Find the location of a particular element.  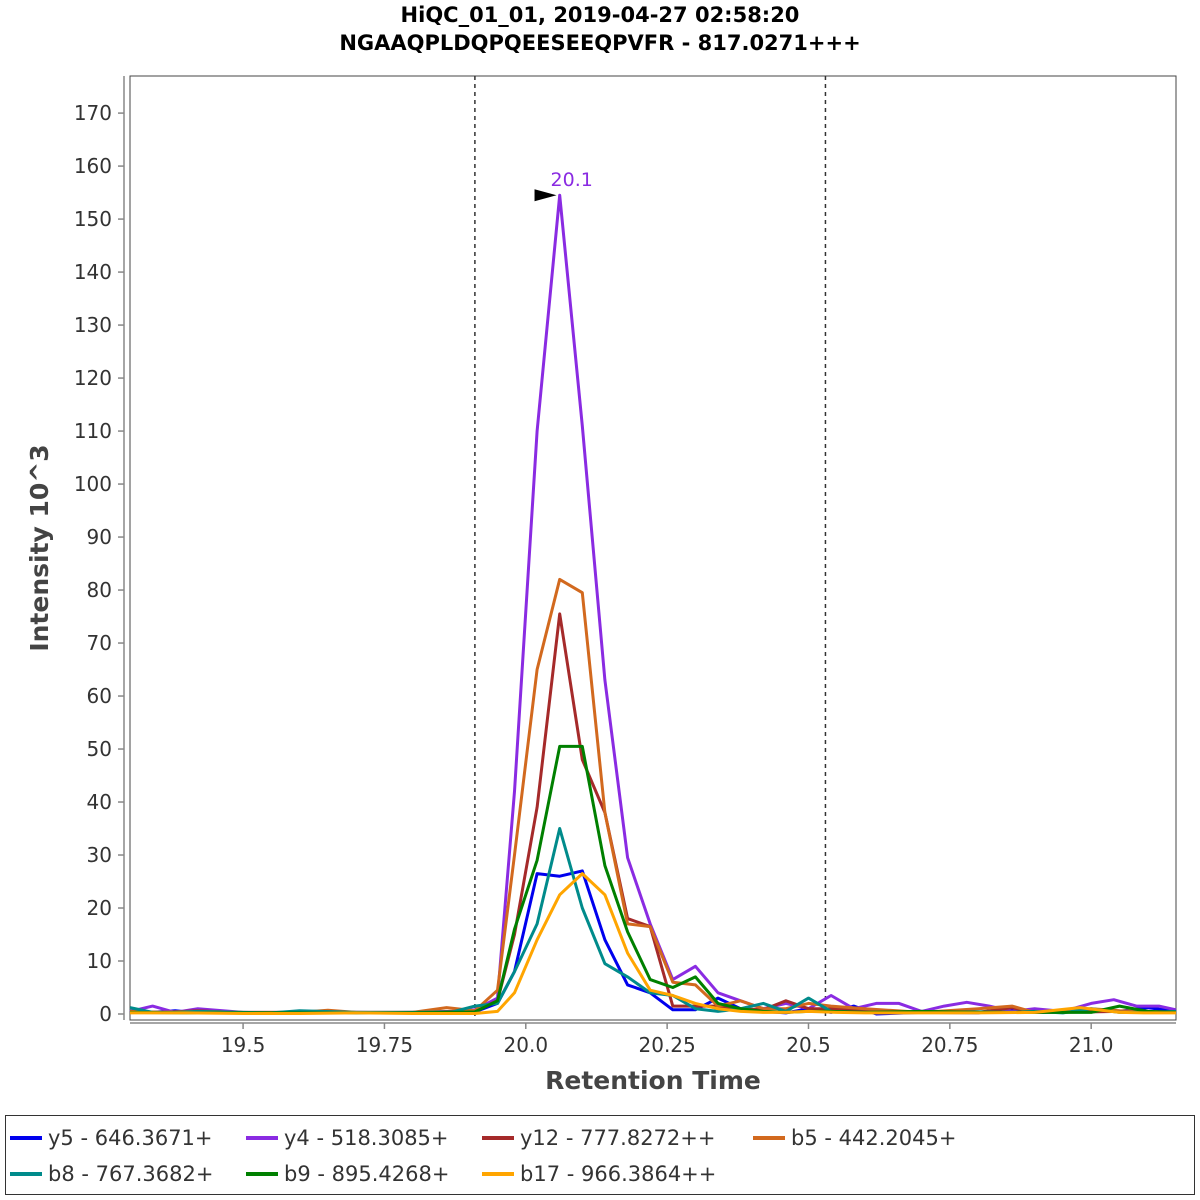

legend-label: y4 - 518.3085+ is located at coordinates (366, 1138).